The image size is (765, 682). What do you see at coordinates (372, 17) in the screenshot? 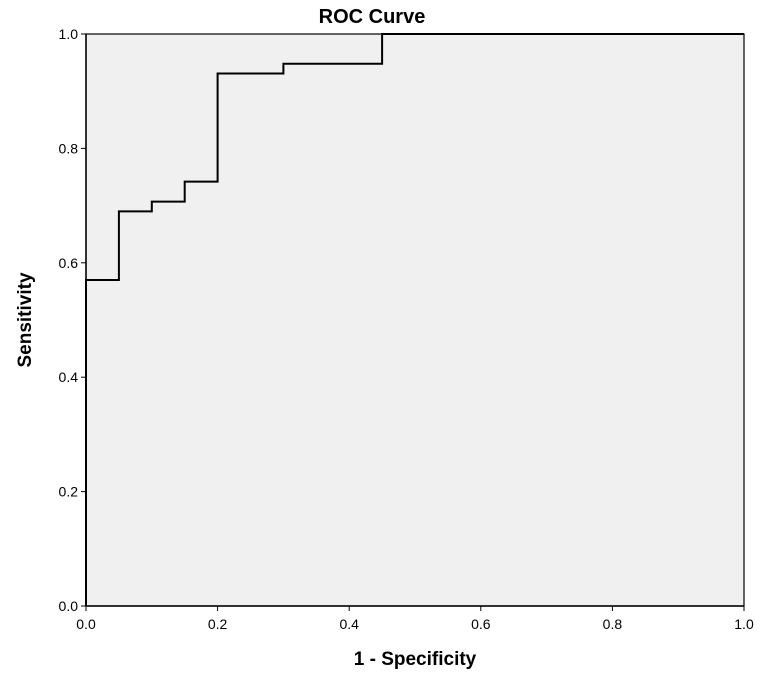
I see `chart-title: ROC Curve` at bounding box center [372, 17].